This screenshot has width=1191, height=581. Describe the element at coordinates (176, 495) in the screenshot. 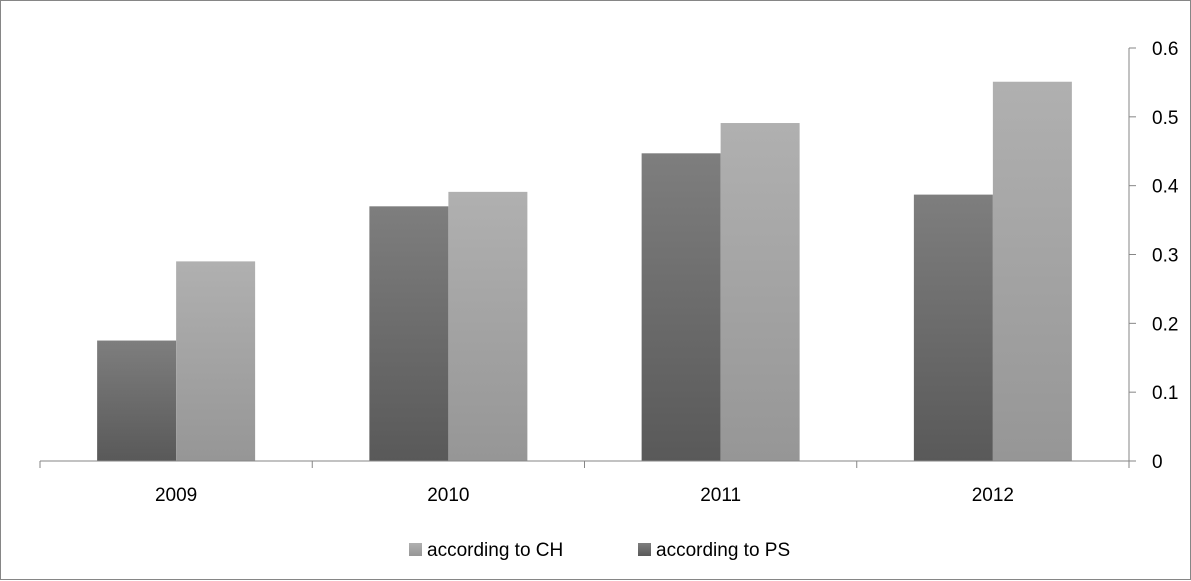

I see `x-tick-label: 2009` at that location.